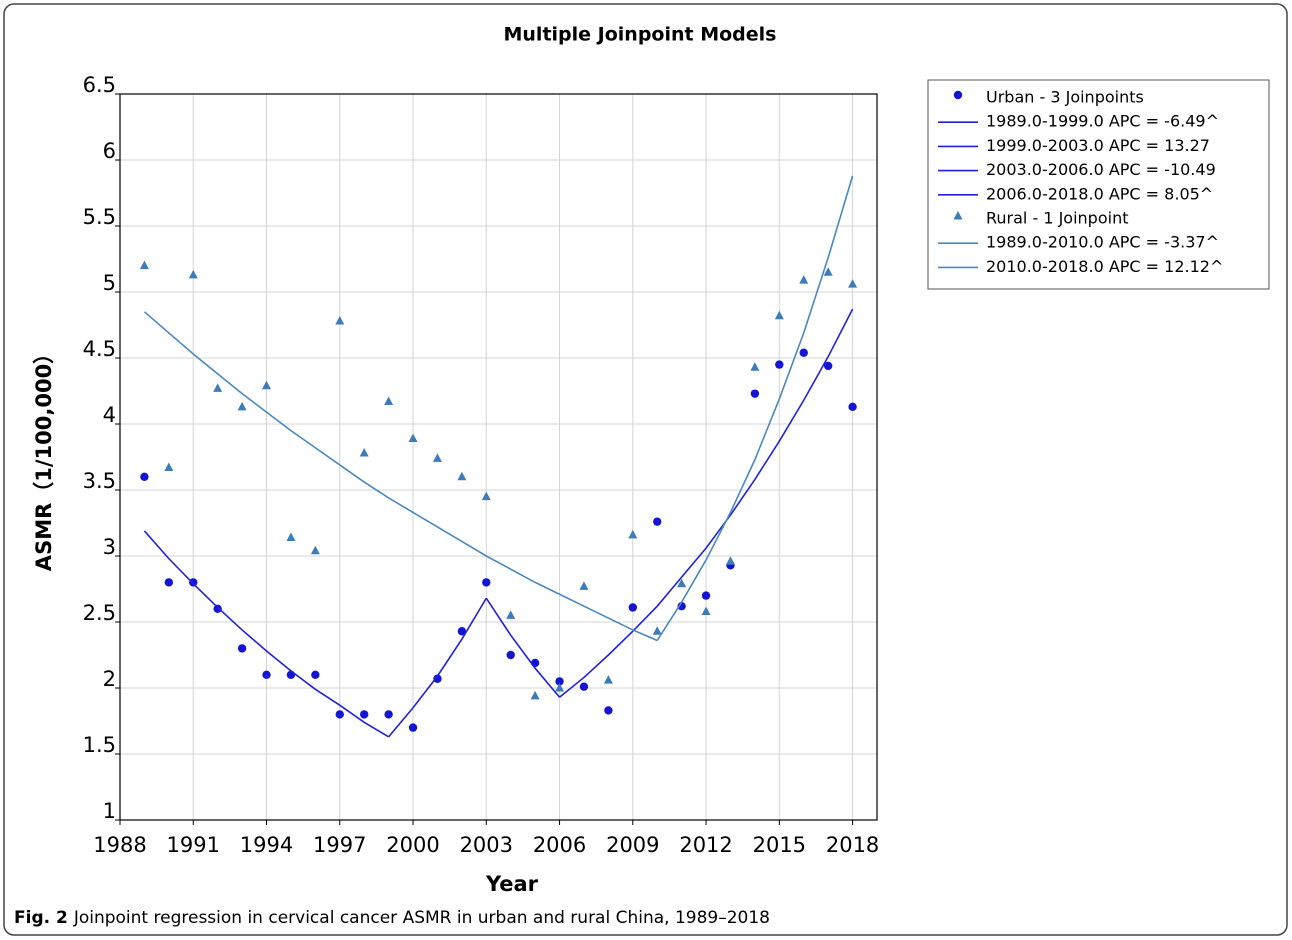 Image resolution: width=1292 pixels, height=940 pixels. Describe the element at coordinates (109, 151) in the screenshot. I see `y-tick-label: 6` at that location.